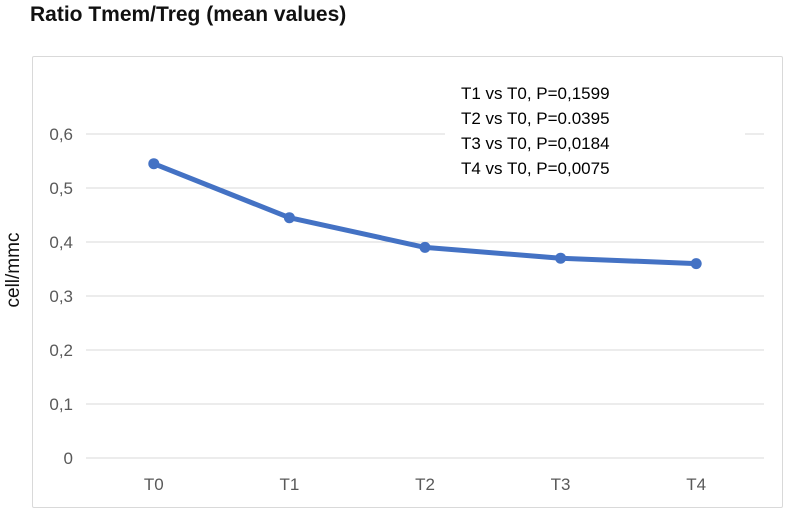 This screenshot has width=788, height=510. What do you see at coordinates (61, 134) in the screenshot?
I see `y-tick-label: 0,6` at bounding box center [61, 134].